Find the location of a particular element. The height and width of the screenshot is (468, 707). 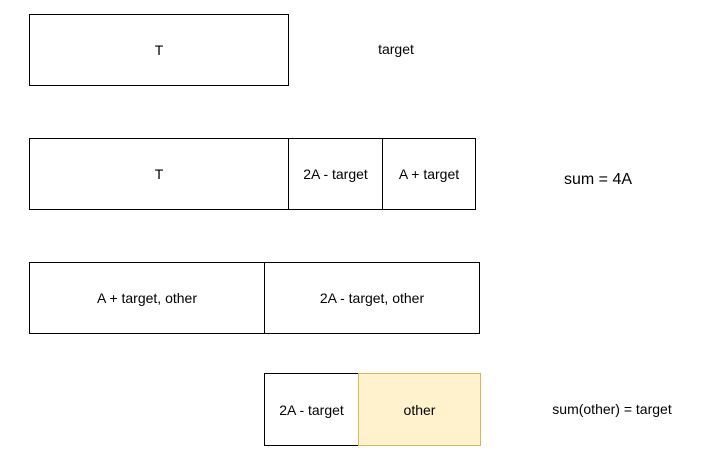

row1-box-t: T is located at coordinates (159, 50).